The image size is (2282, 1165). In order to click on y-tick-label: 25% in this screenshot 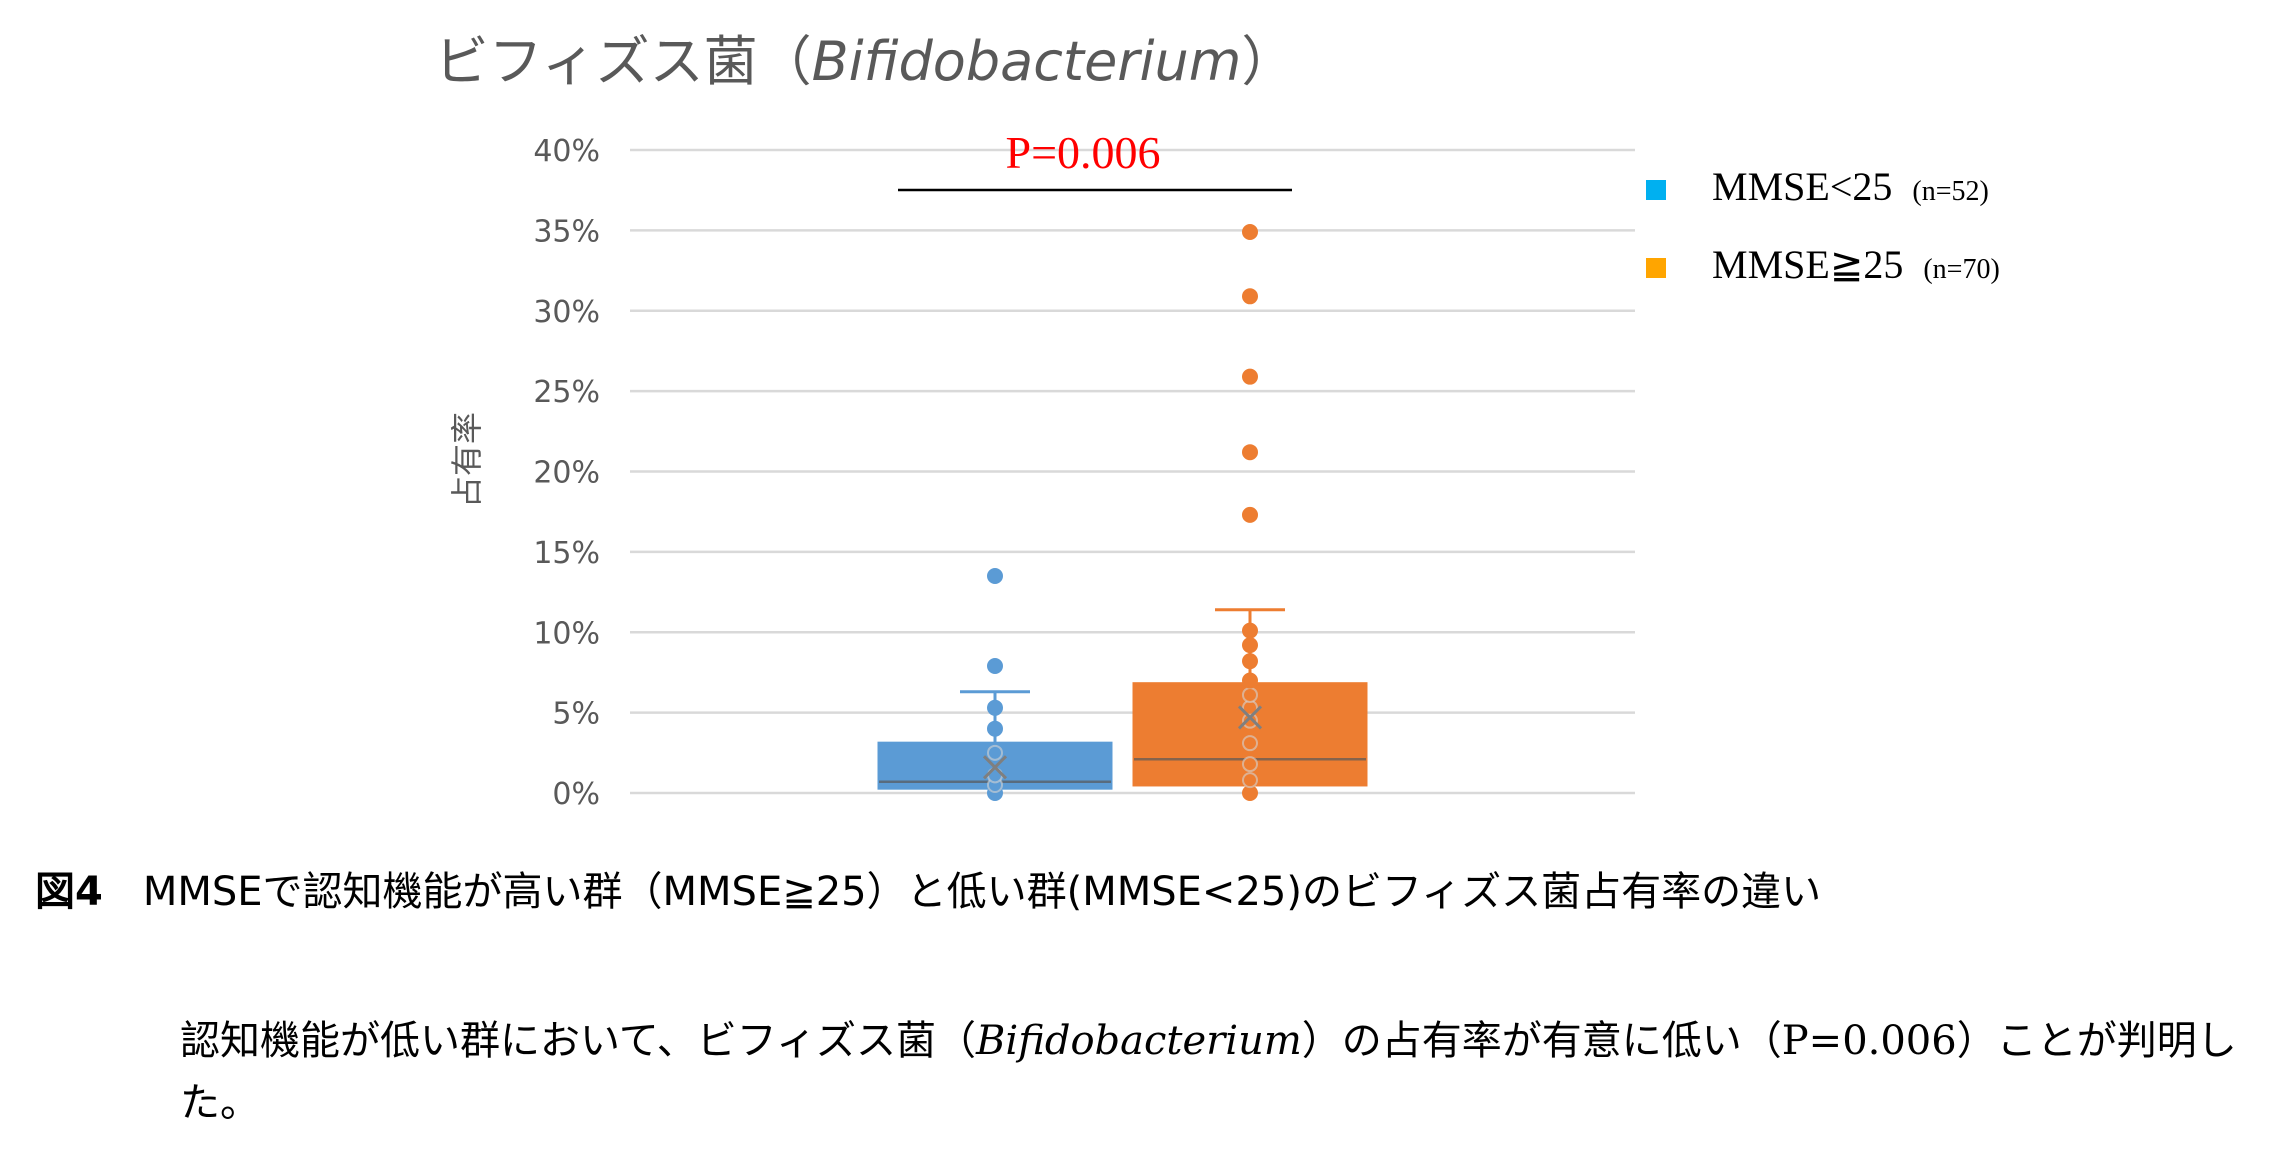, I will do `click(566, 392)`.